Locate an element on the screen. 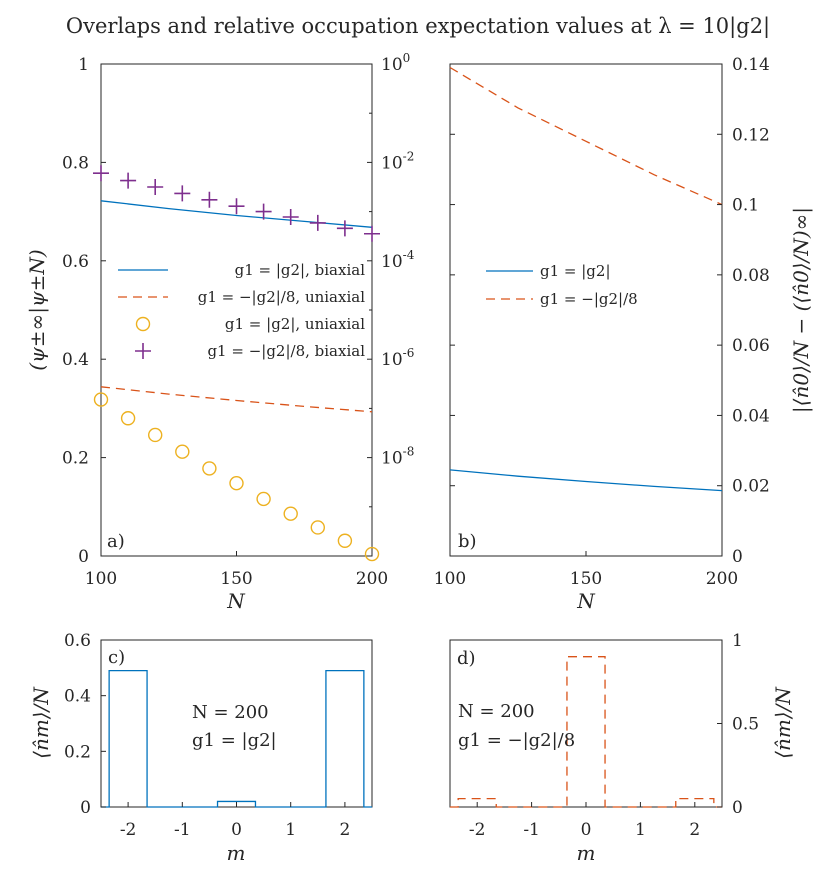 The width and height of the screenshot is (830, 884). panel-c-xlabel: m is located at coordinates (236, 853).